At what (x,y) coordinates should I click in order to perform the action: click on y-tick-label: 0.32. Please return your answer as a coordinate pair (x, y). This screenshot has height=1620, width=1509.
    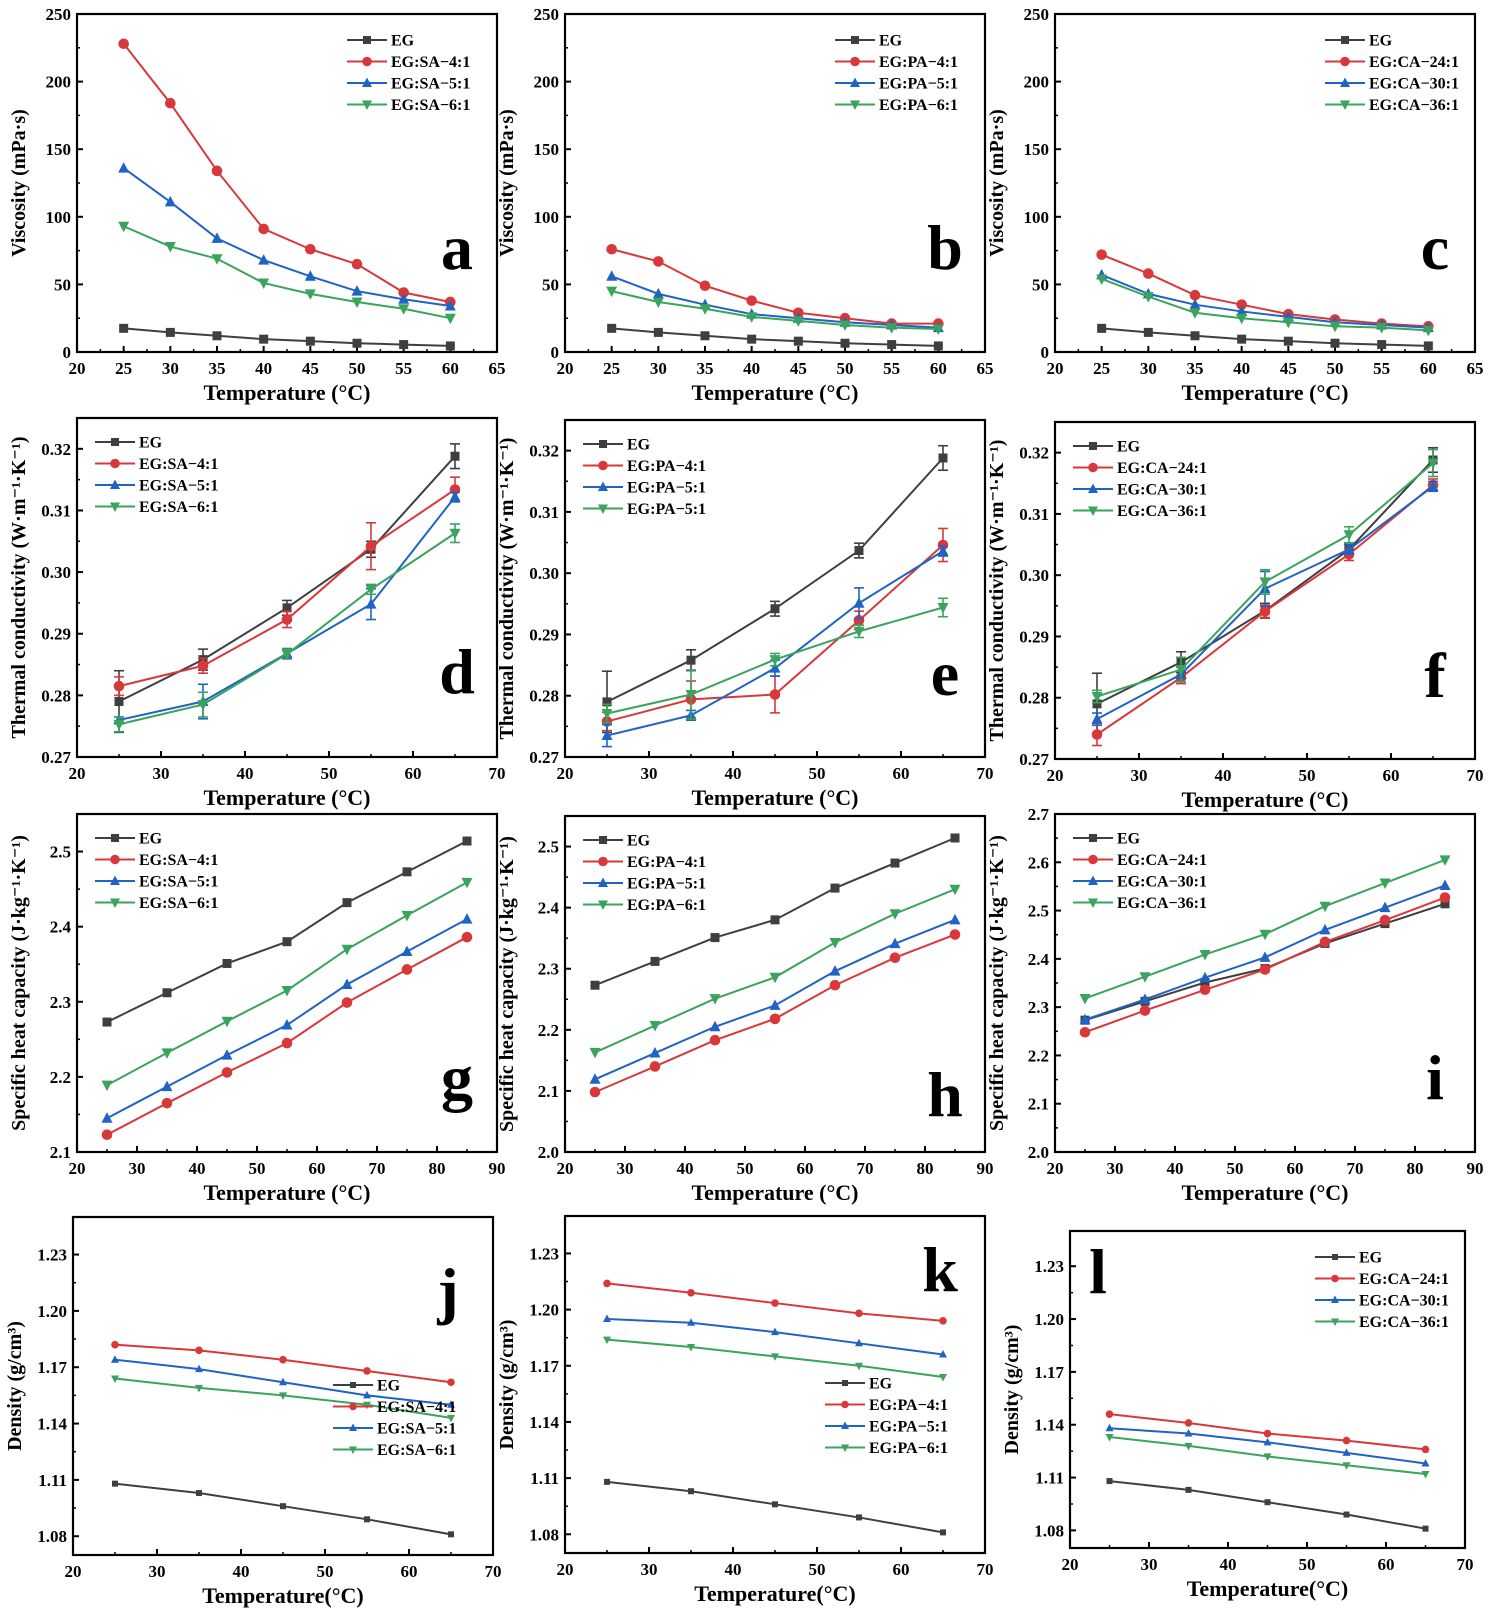
    Looking at the image, I should click on (544, 451).